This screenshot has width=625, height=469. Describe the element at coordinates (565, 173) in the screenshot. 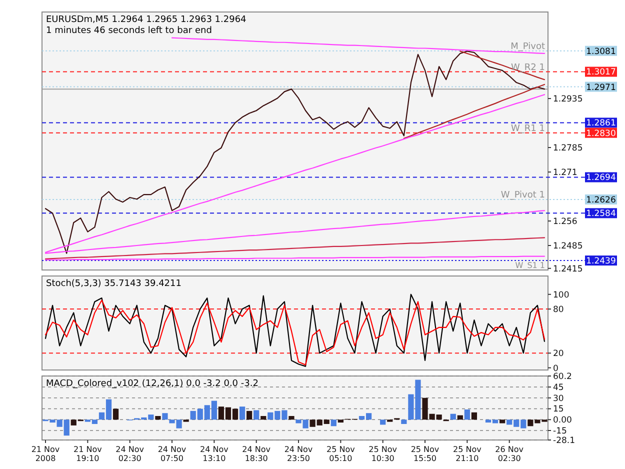

I see `y-tick-label: 1.271` at that location.